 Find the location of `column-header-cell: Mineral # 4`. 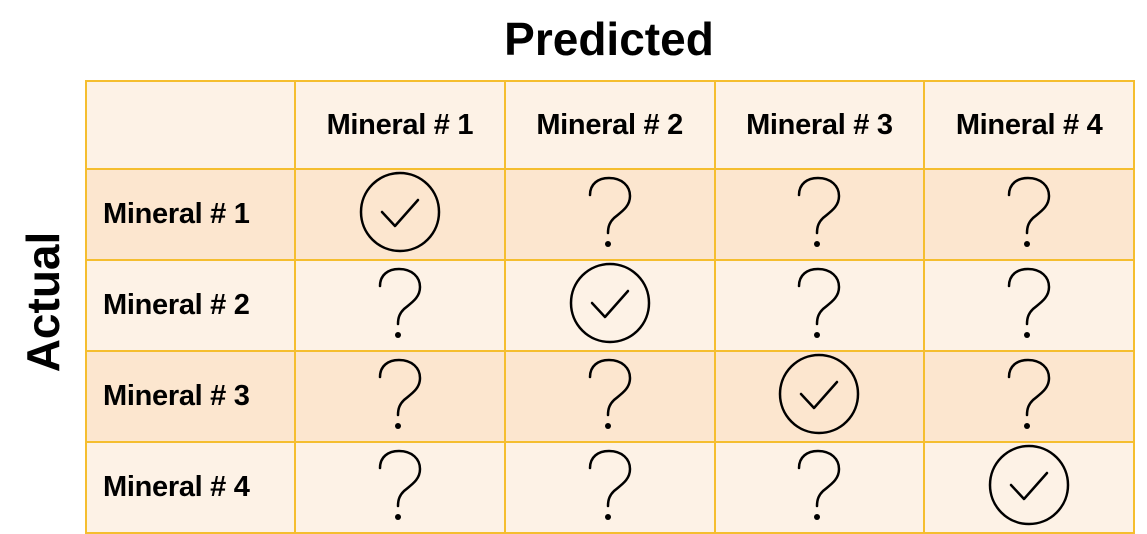

column-header-cell: Mineral # 4 is located at coordinates (1029, 125).